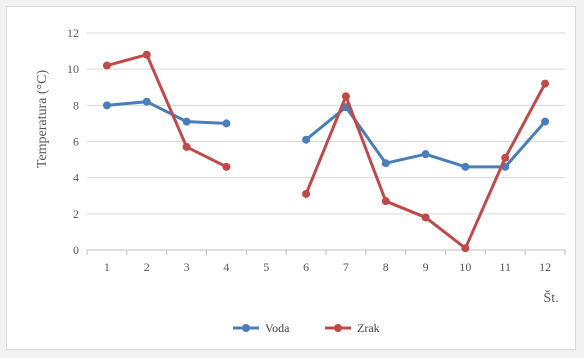 Image resolution: width=584 pixels, height=358 pixels. Describe the element at coordinates (76, 105) in the screenshot. I see `y-tick-label: 8` at that location.